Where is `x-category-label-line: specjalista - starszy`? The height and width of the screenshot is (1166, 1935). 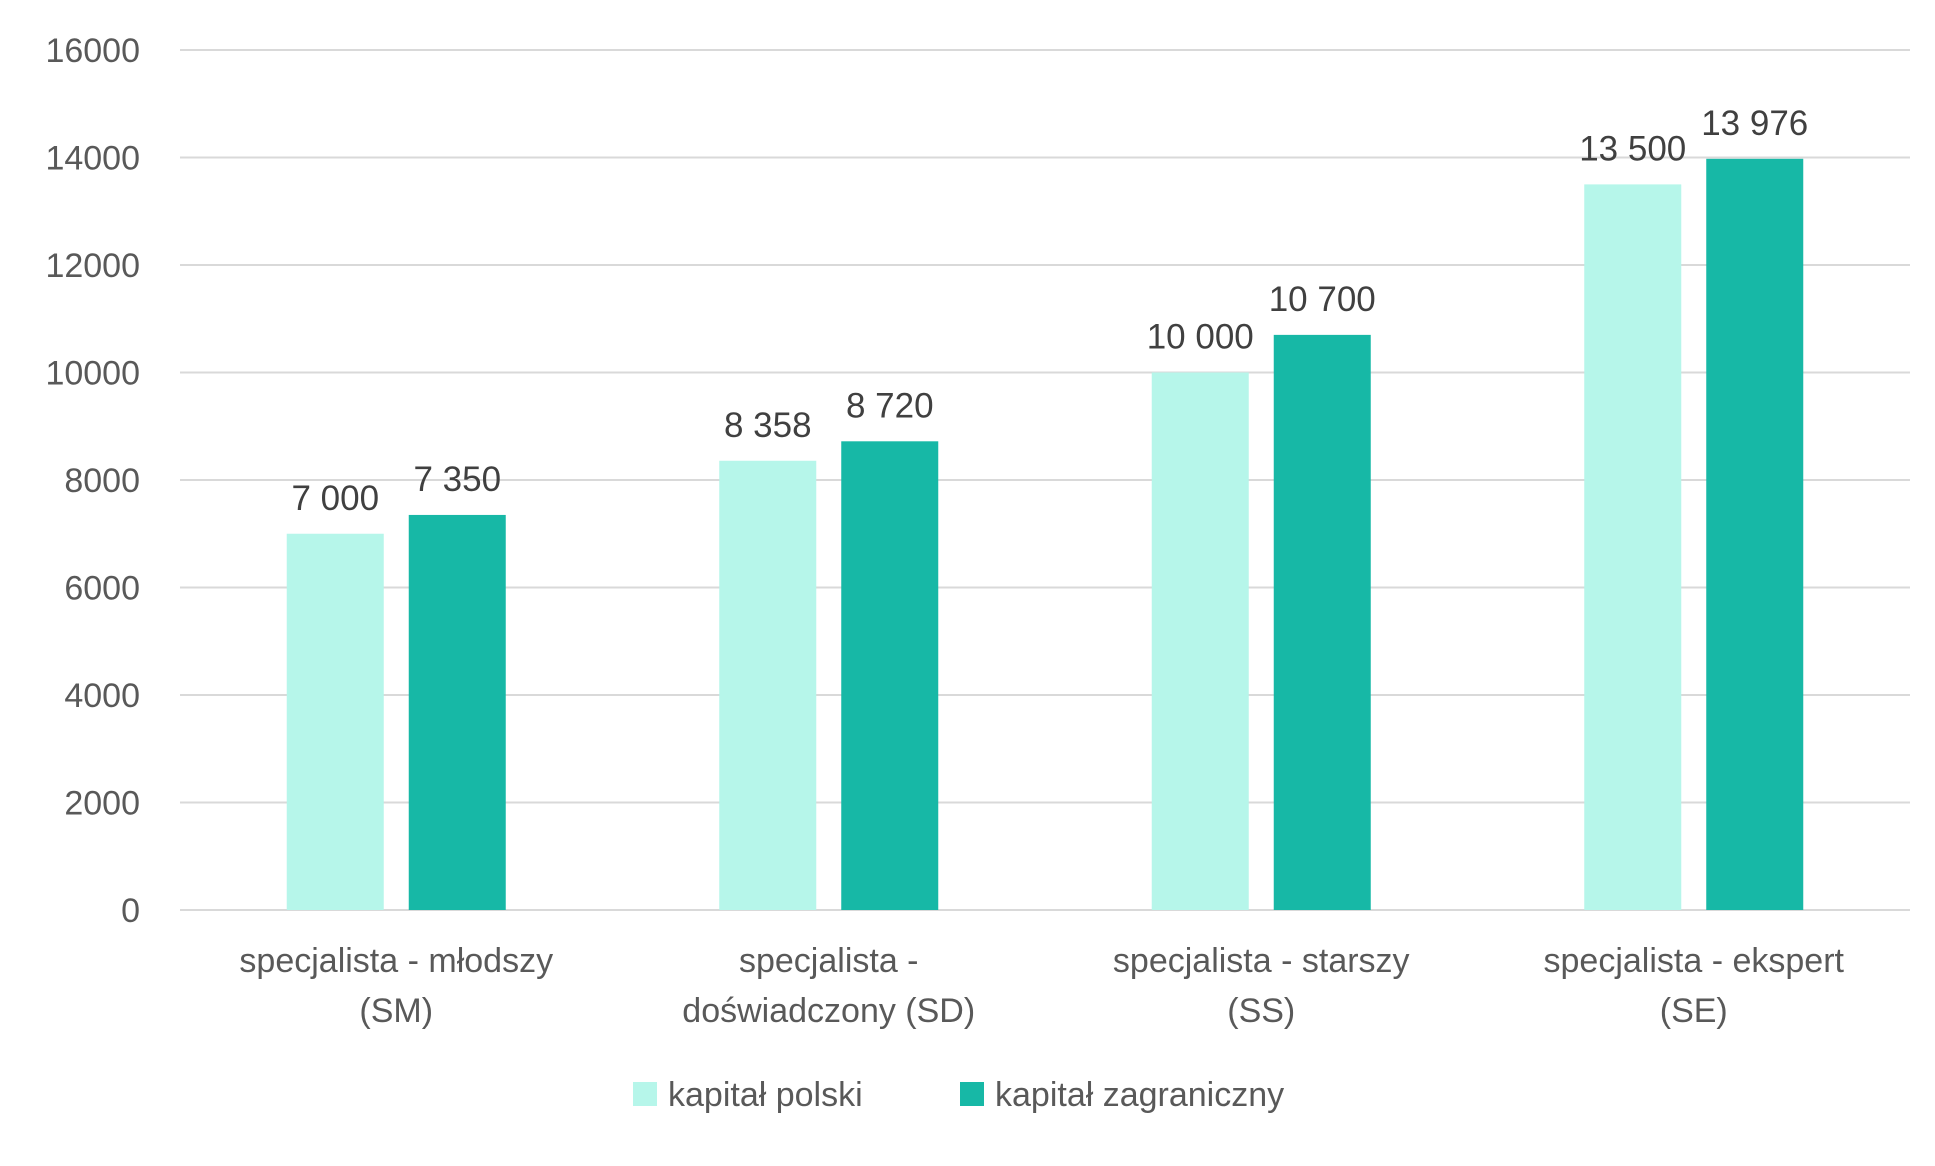
x-category-label-line: specjalista - starszy is located at coordinates (1261, 961).